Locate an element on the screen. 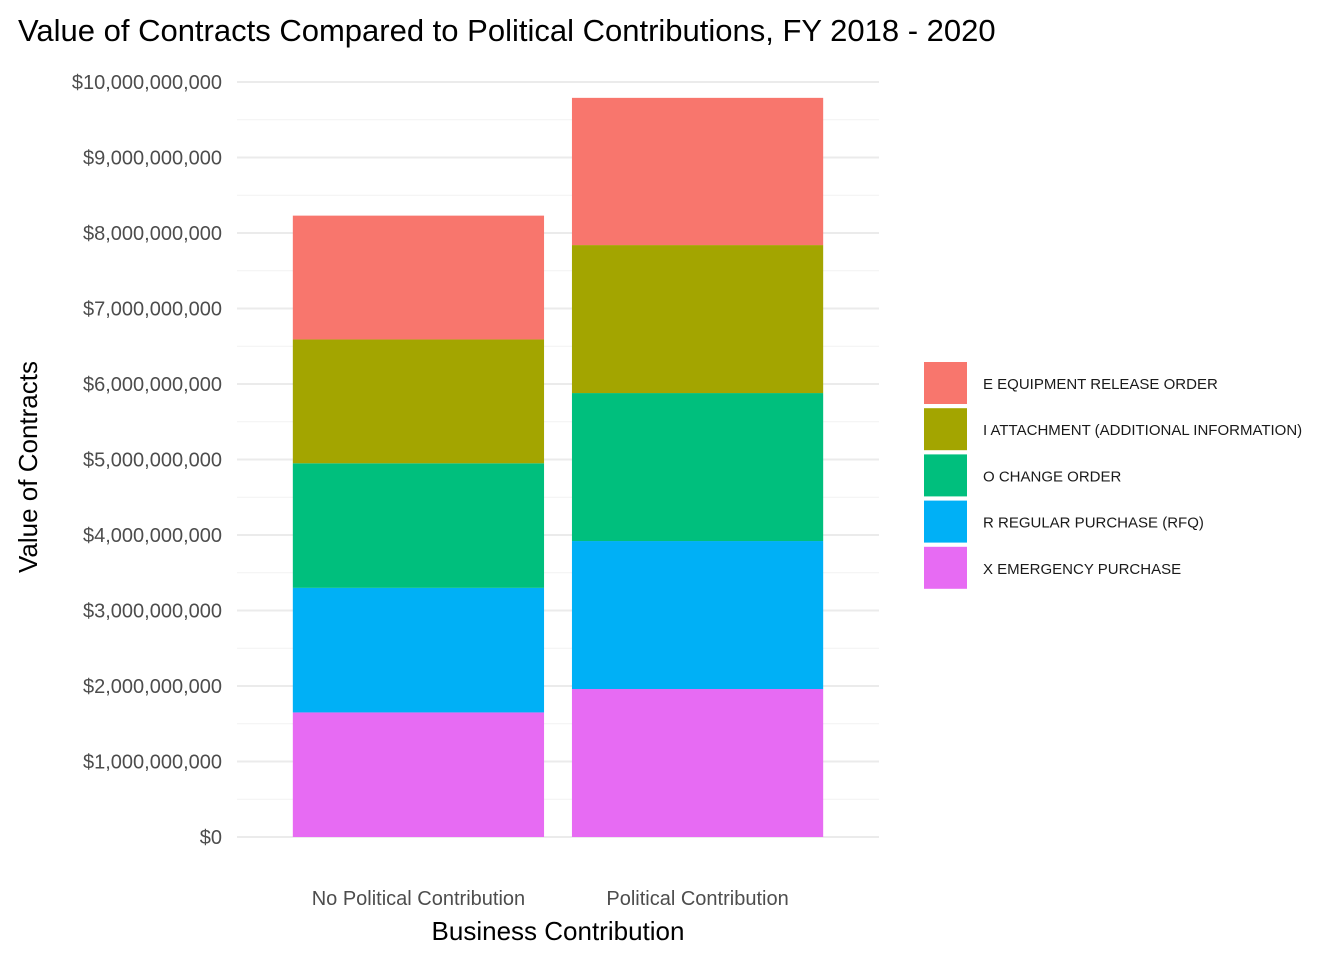 This screenshot has height=960, width=1344. y-tick-label: $10,000,000,000 is located at coordinates (147, 83).